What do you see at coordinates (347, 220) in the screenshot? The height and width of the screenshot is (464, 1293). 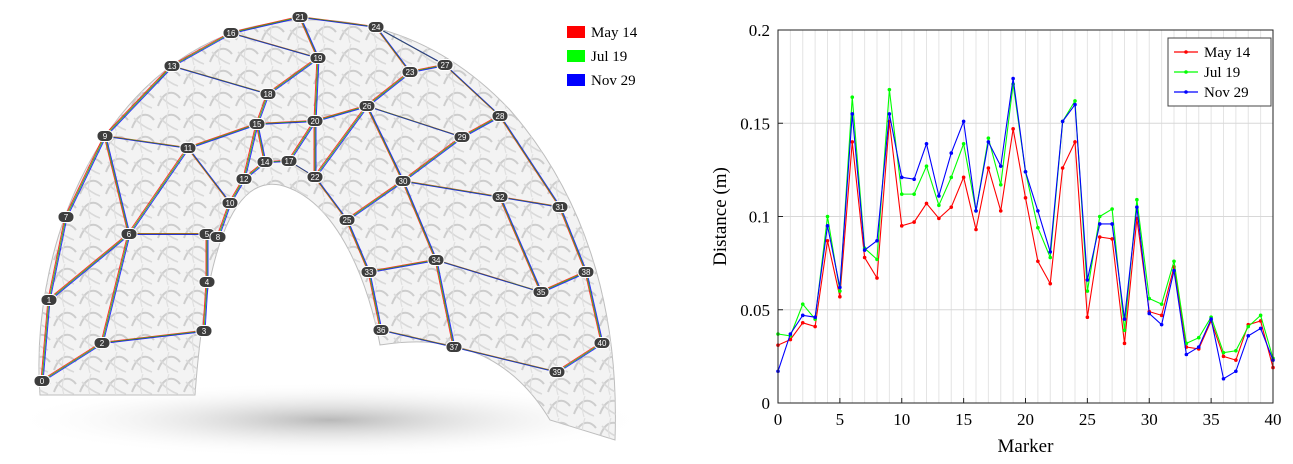 I see `marker-badge: 25` at bounding box center [347, 220].